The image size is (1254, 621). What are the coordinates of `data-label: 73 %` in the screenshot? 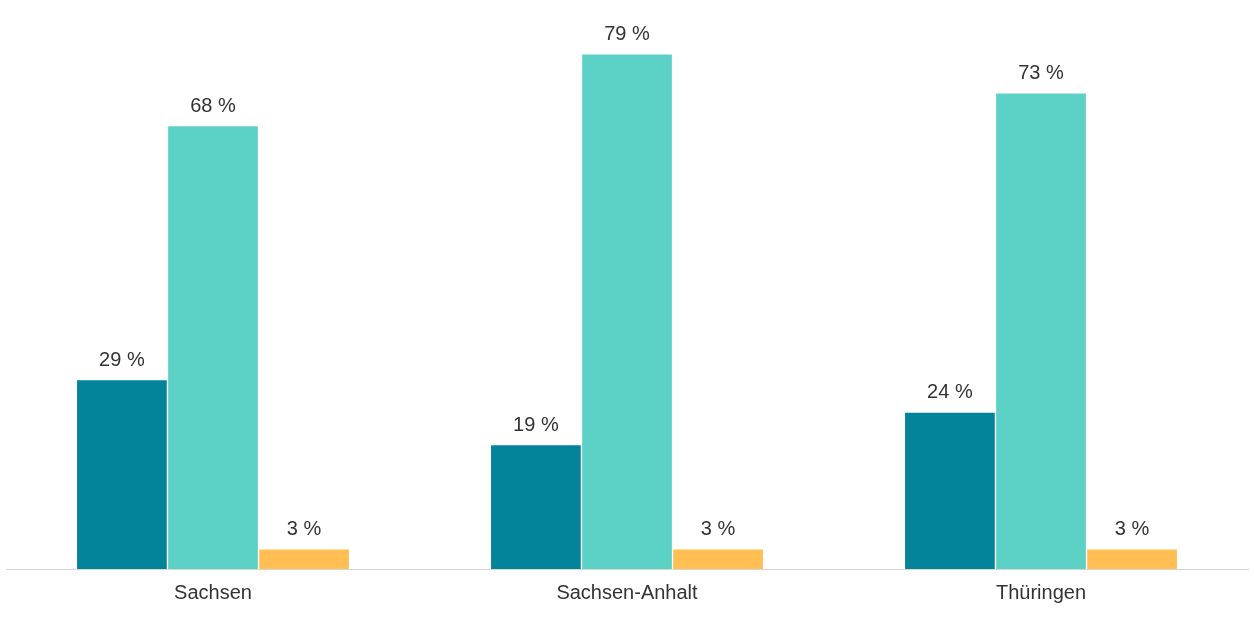 It's located at (1041, 72).